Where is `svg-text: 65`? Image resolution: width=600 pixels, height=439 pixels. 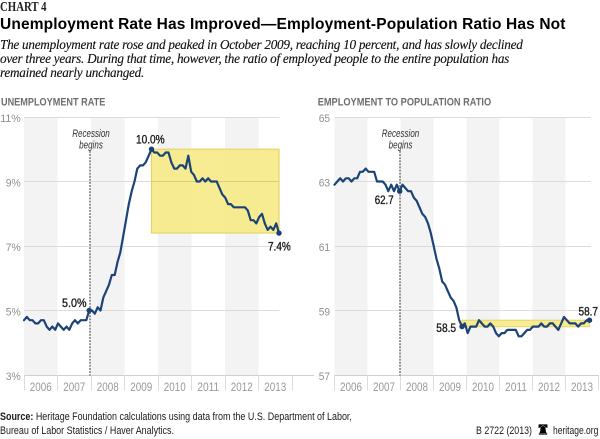 svg-text: 65 is located at coordinates (324, 119).